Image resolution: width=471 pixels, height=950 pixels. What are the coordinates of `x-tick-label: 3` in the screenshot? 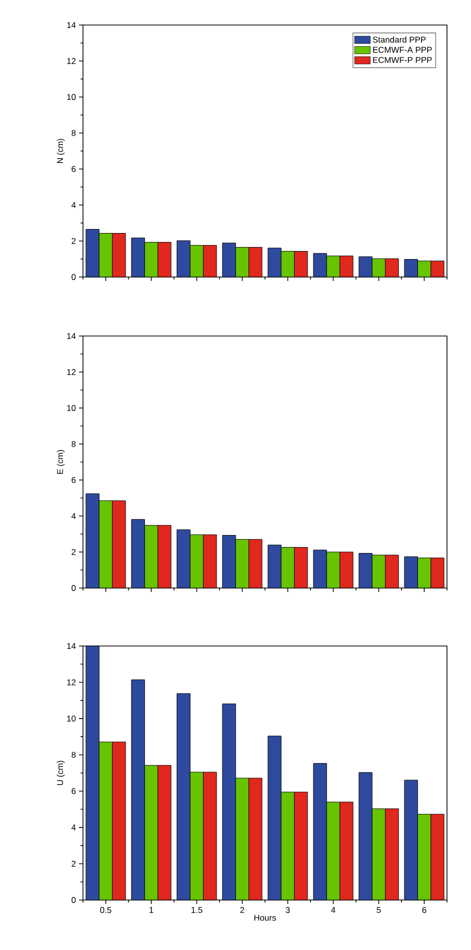 It's located at (288, 910).